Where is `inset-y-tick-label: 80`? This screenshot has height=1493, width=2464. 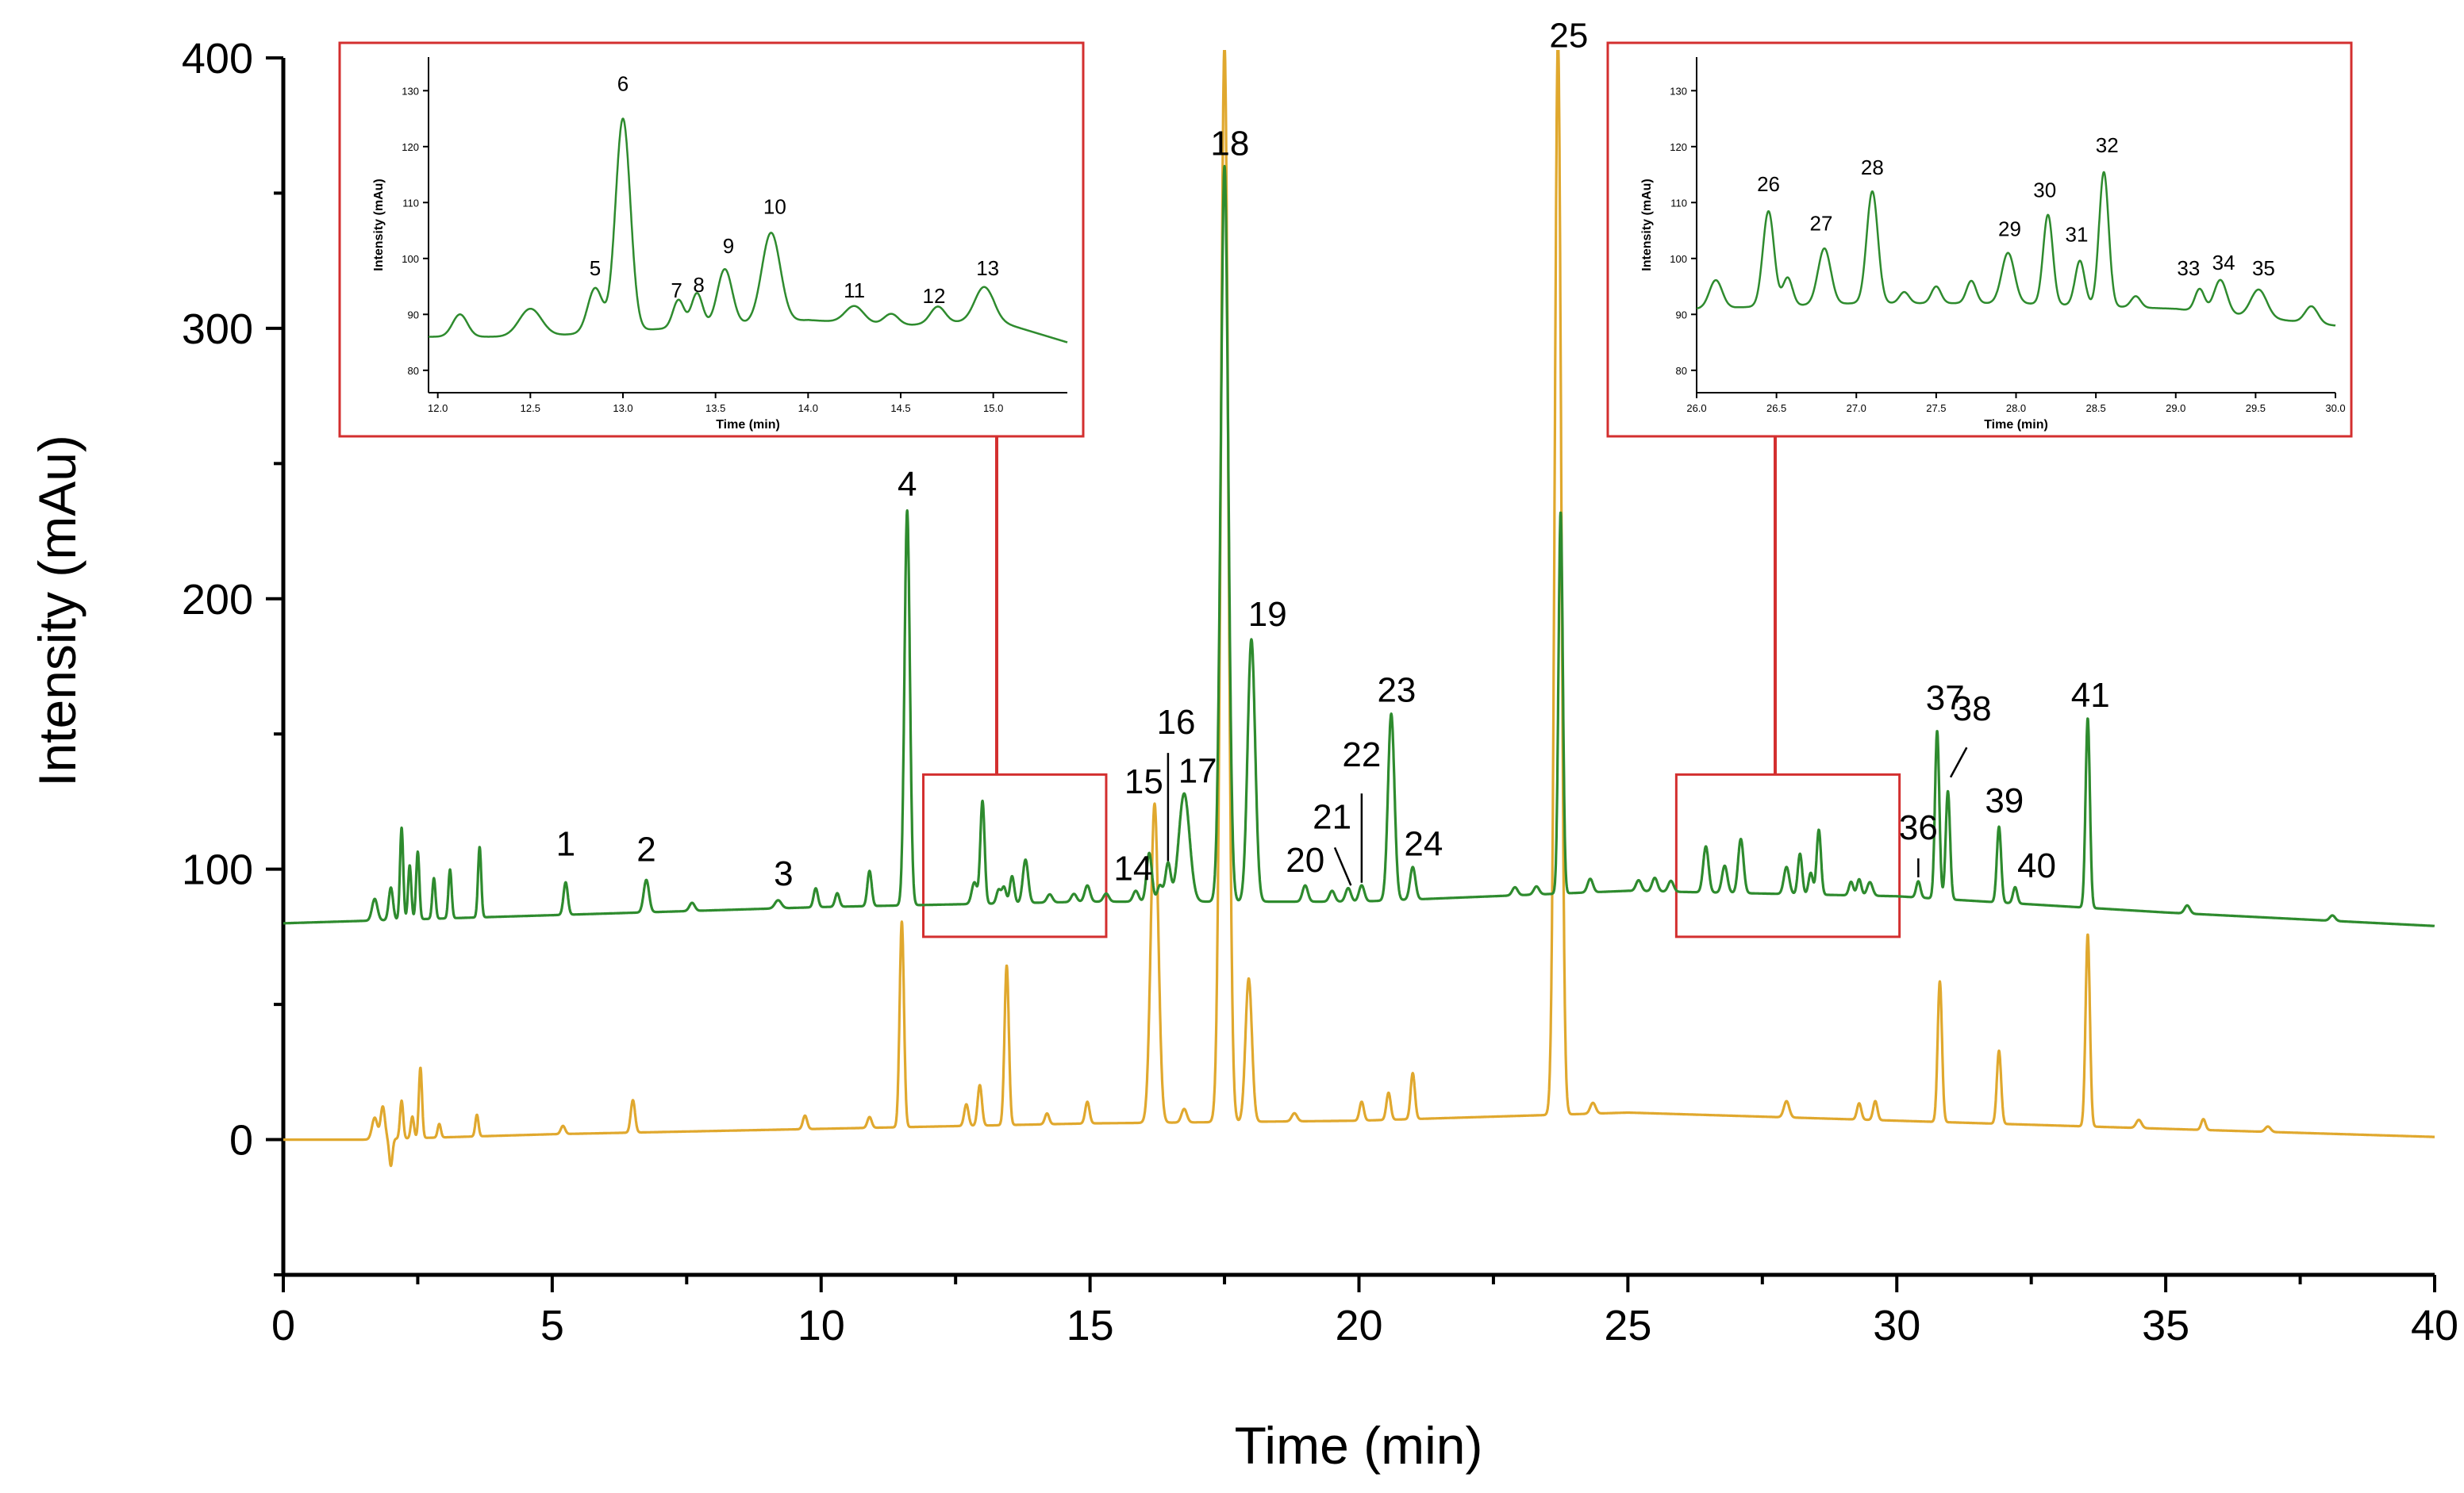 inset-y-tick-label: 80 is located at coordinates (1681, 371).